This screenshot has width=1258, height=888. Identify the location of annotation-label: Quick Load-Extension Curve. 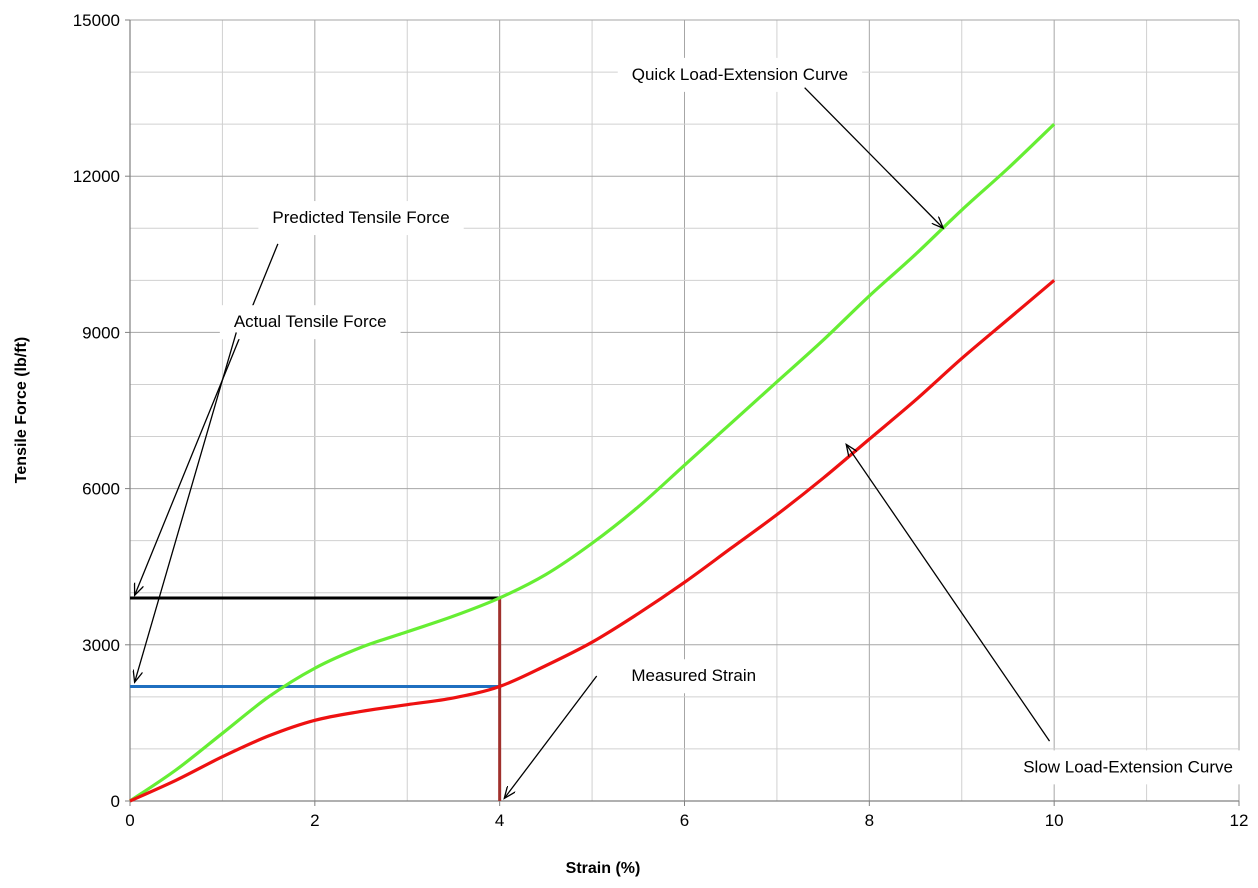
(740, 74).